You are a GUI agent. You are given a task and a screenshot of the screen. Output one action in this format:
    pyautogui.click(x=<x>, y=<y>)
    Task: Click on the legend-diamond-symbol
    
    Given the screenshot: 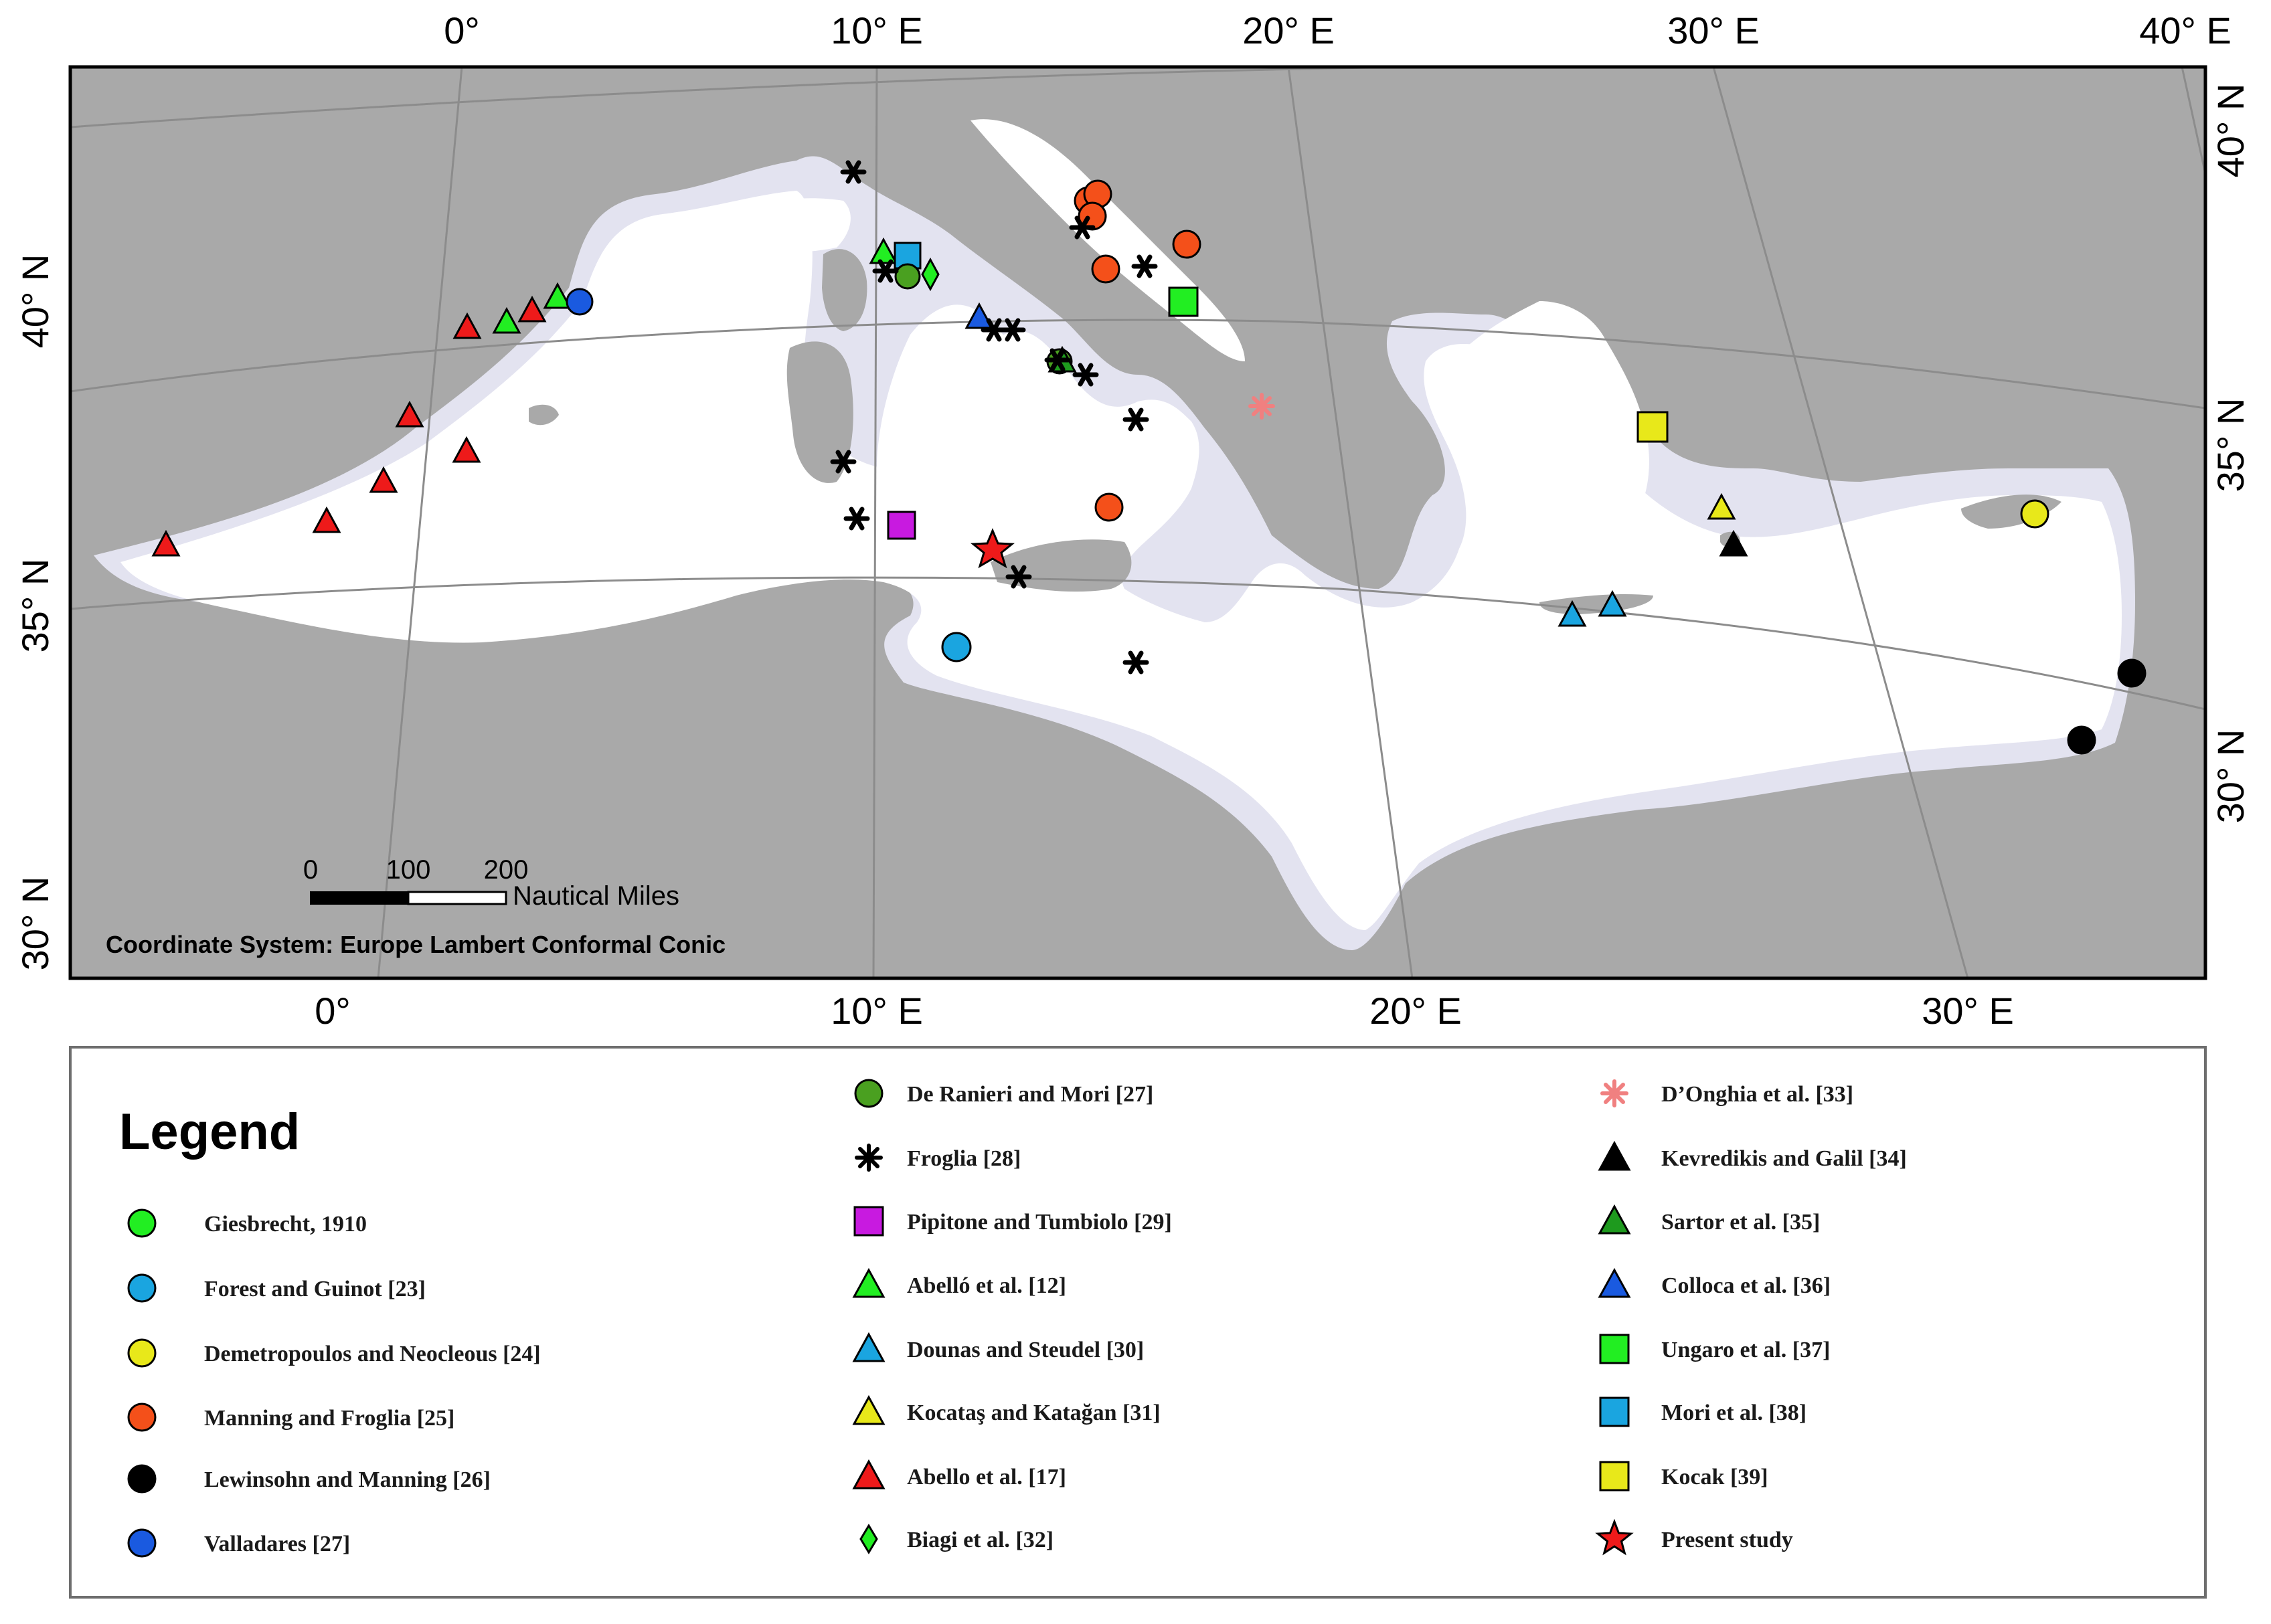 What is the action you would take?
    pyautogui.click(x=868, y=1539)
    